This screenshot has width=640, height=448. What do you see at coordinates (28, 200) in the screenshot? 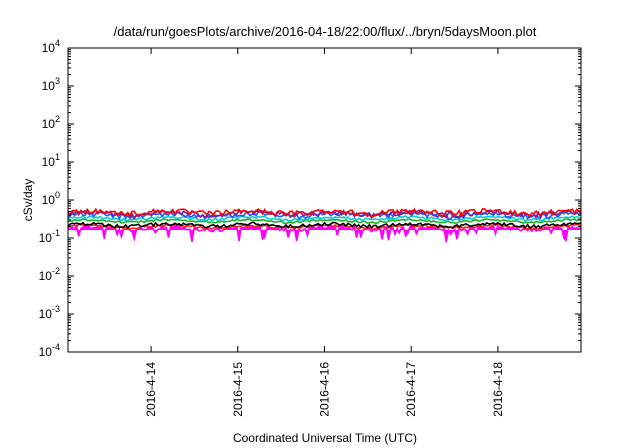
I see `y-axis-label: cSv/day` at bounding box center [28, 200].